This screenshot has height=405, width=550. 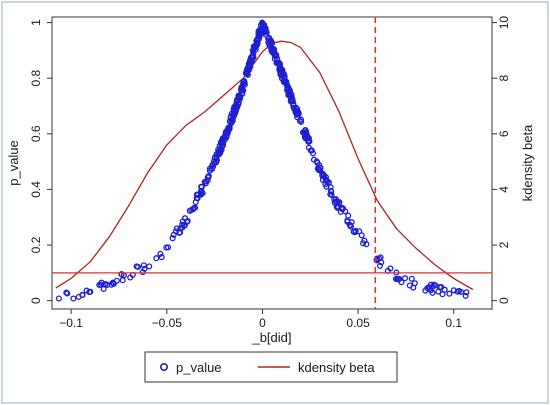 What do you see at coordinates (504, 133) in the screenshot?
I see `y-right-tick-label: 6` at bounding box center [504, 133].